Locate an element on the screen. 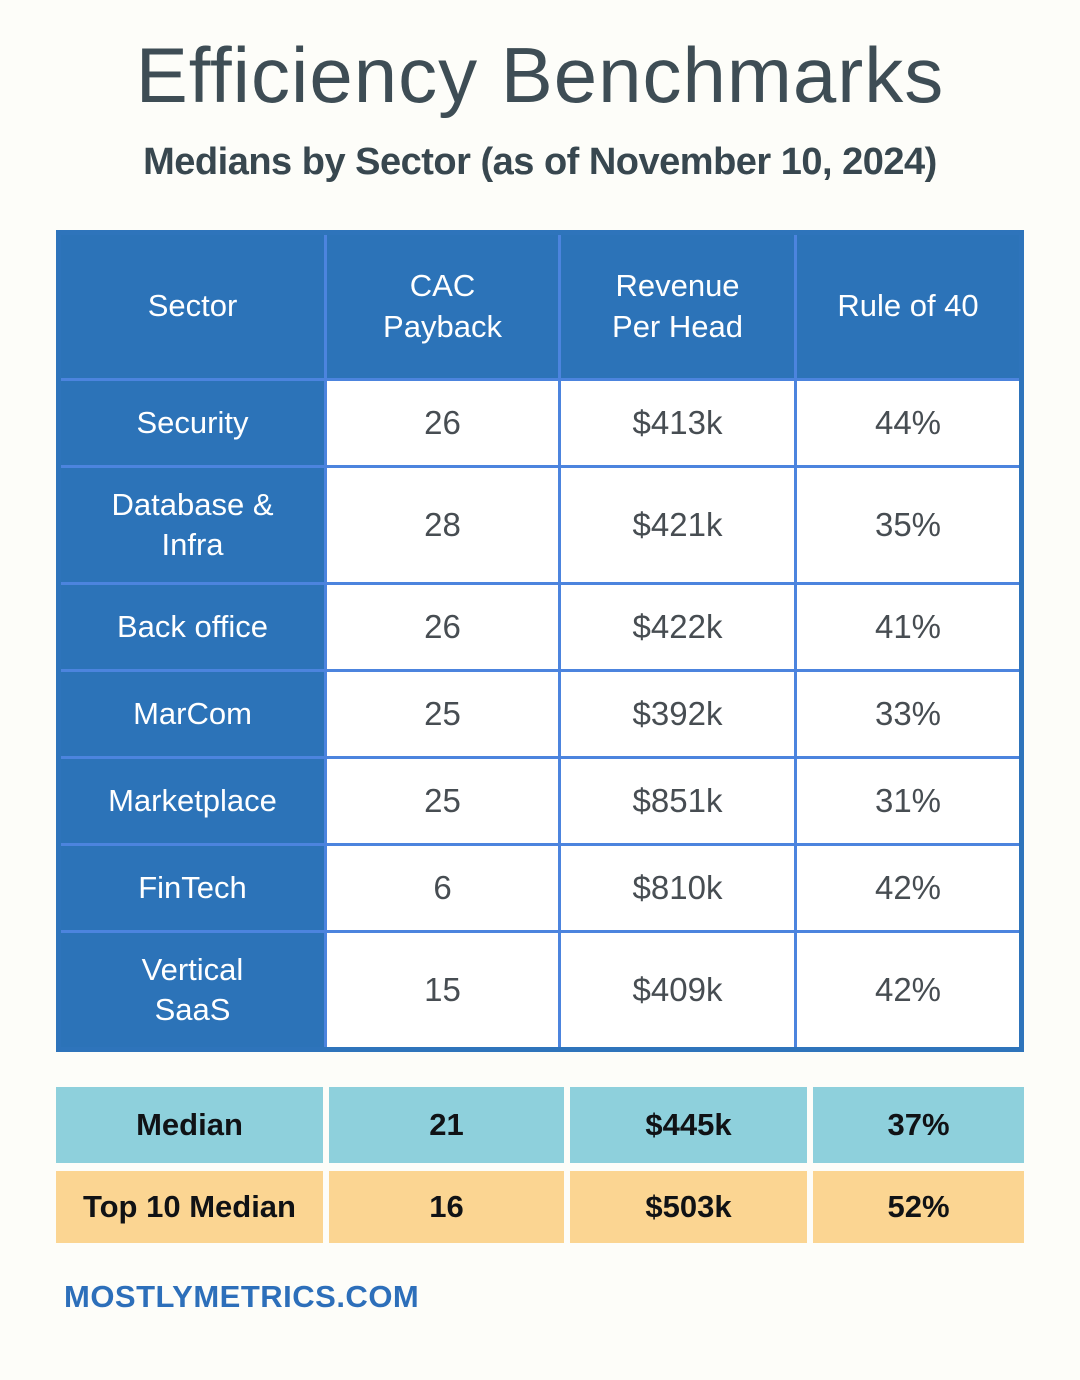 Image resolution: width=1080 pixels, height=1380 pixels. revenue-per-head-cell: $409k is located at coordinates (677, 990).